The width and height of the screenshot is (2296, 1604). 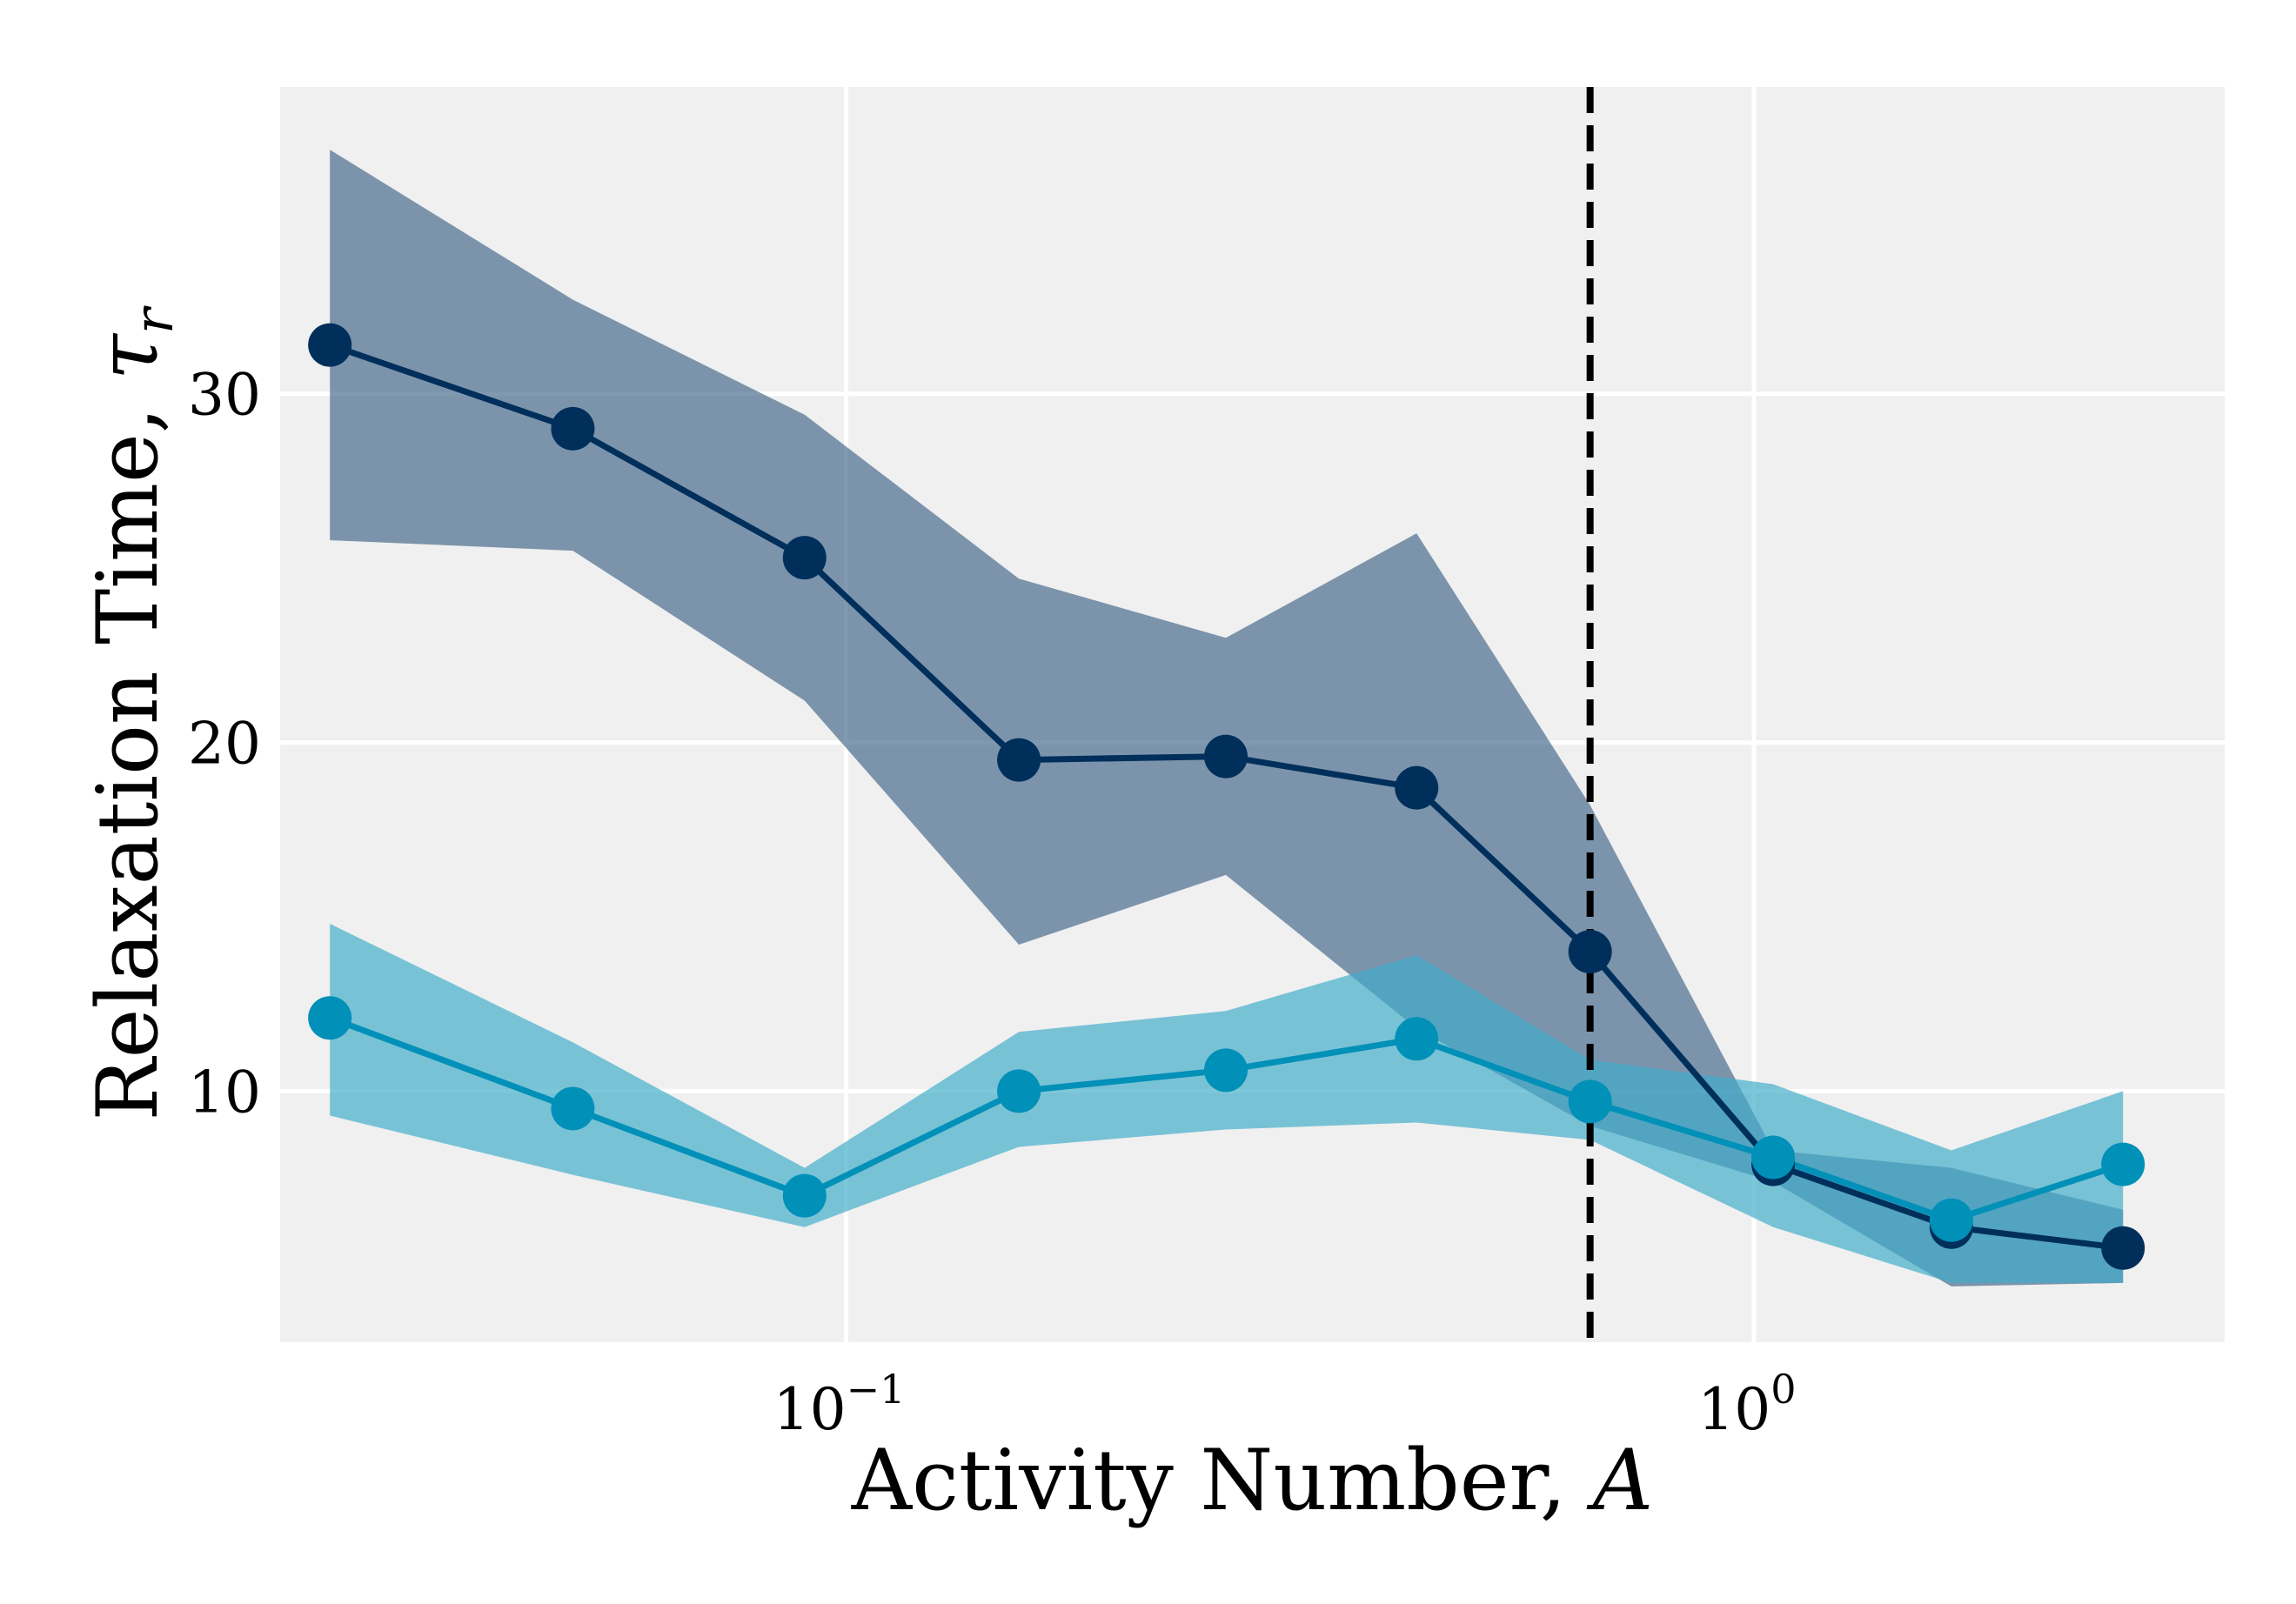 I want to click on x-axis-label-symbol: A, so click(x=1619, y=1480).